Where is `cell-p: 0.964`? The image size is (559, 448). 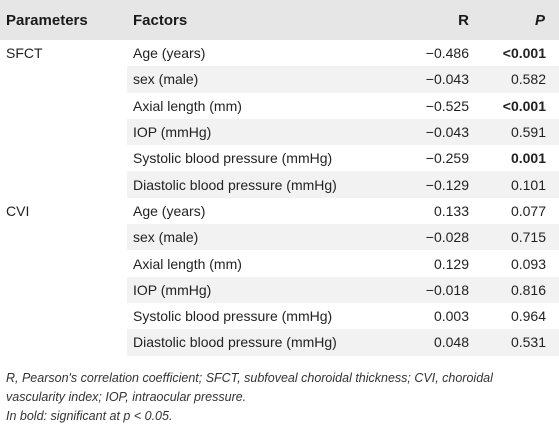
cell-p: 0.964 is located at coordinates (528, 316).